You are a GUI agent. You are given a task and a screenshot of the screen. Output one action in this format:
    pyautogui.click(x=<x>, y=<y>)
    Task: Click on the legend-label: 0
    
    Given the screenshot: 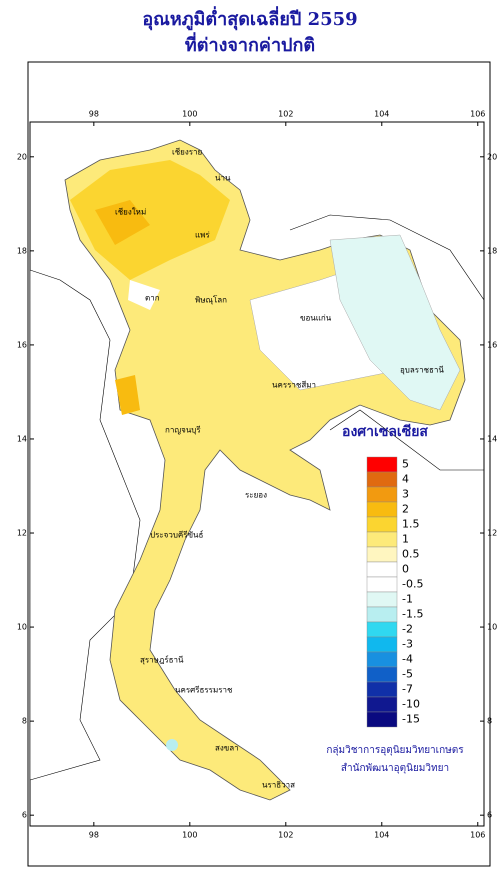 What is the action you would take?
    pyautogui.click(x=405, y=569)
    